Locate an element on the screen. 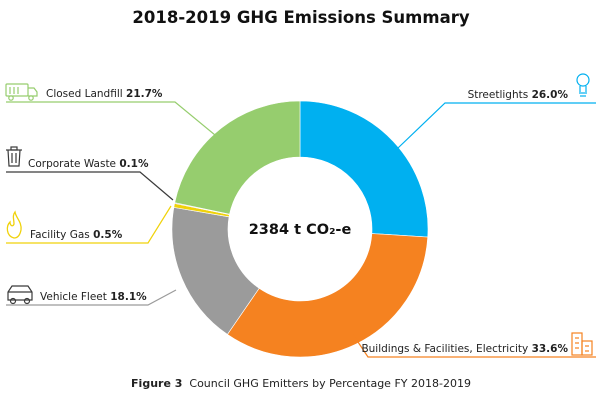 The image size is (602, 405). label-corporate-waste-name: Corporate Waste is located at coordinates (72, 164).